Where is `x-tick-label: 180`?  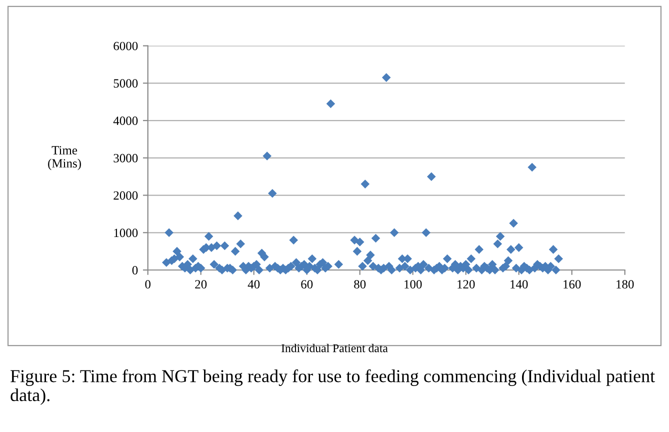
x-tick-label: 180 is located at coordinates (625, 284).